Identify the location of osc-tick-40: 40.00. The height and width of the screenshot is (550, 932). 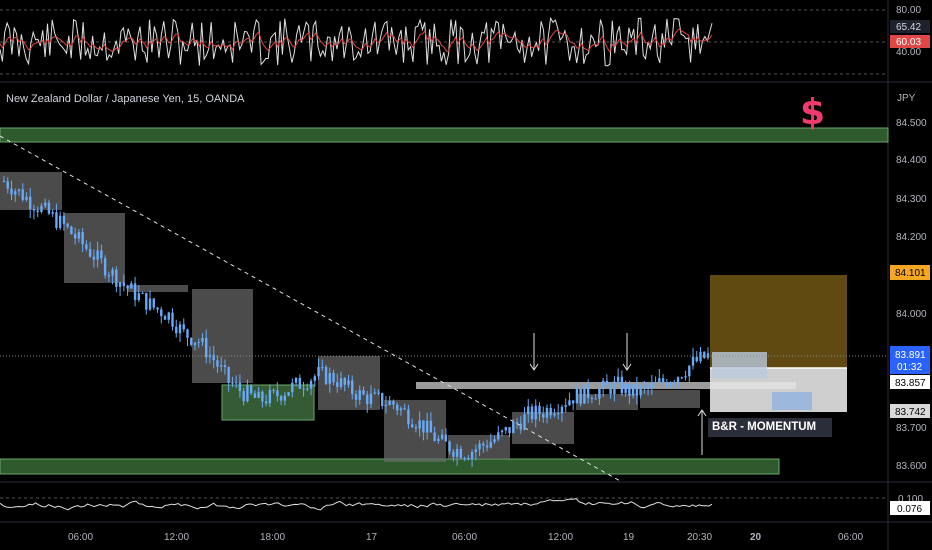
(908, 52).